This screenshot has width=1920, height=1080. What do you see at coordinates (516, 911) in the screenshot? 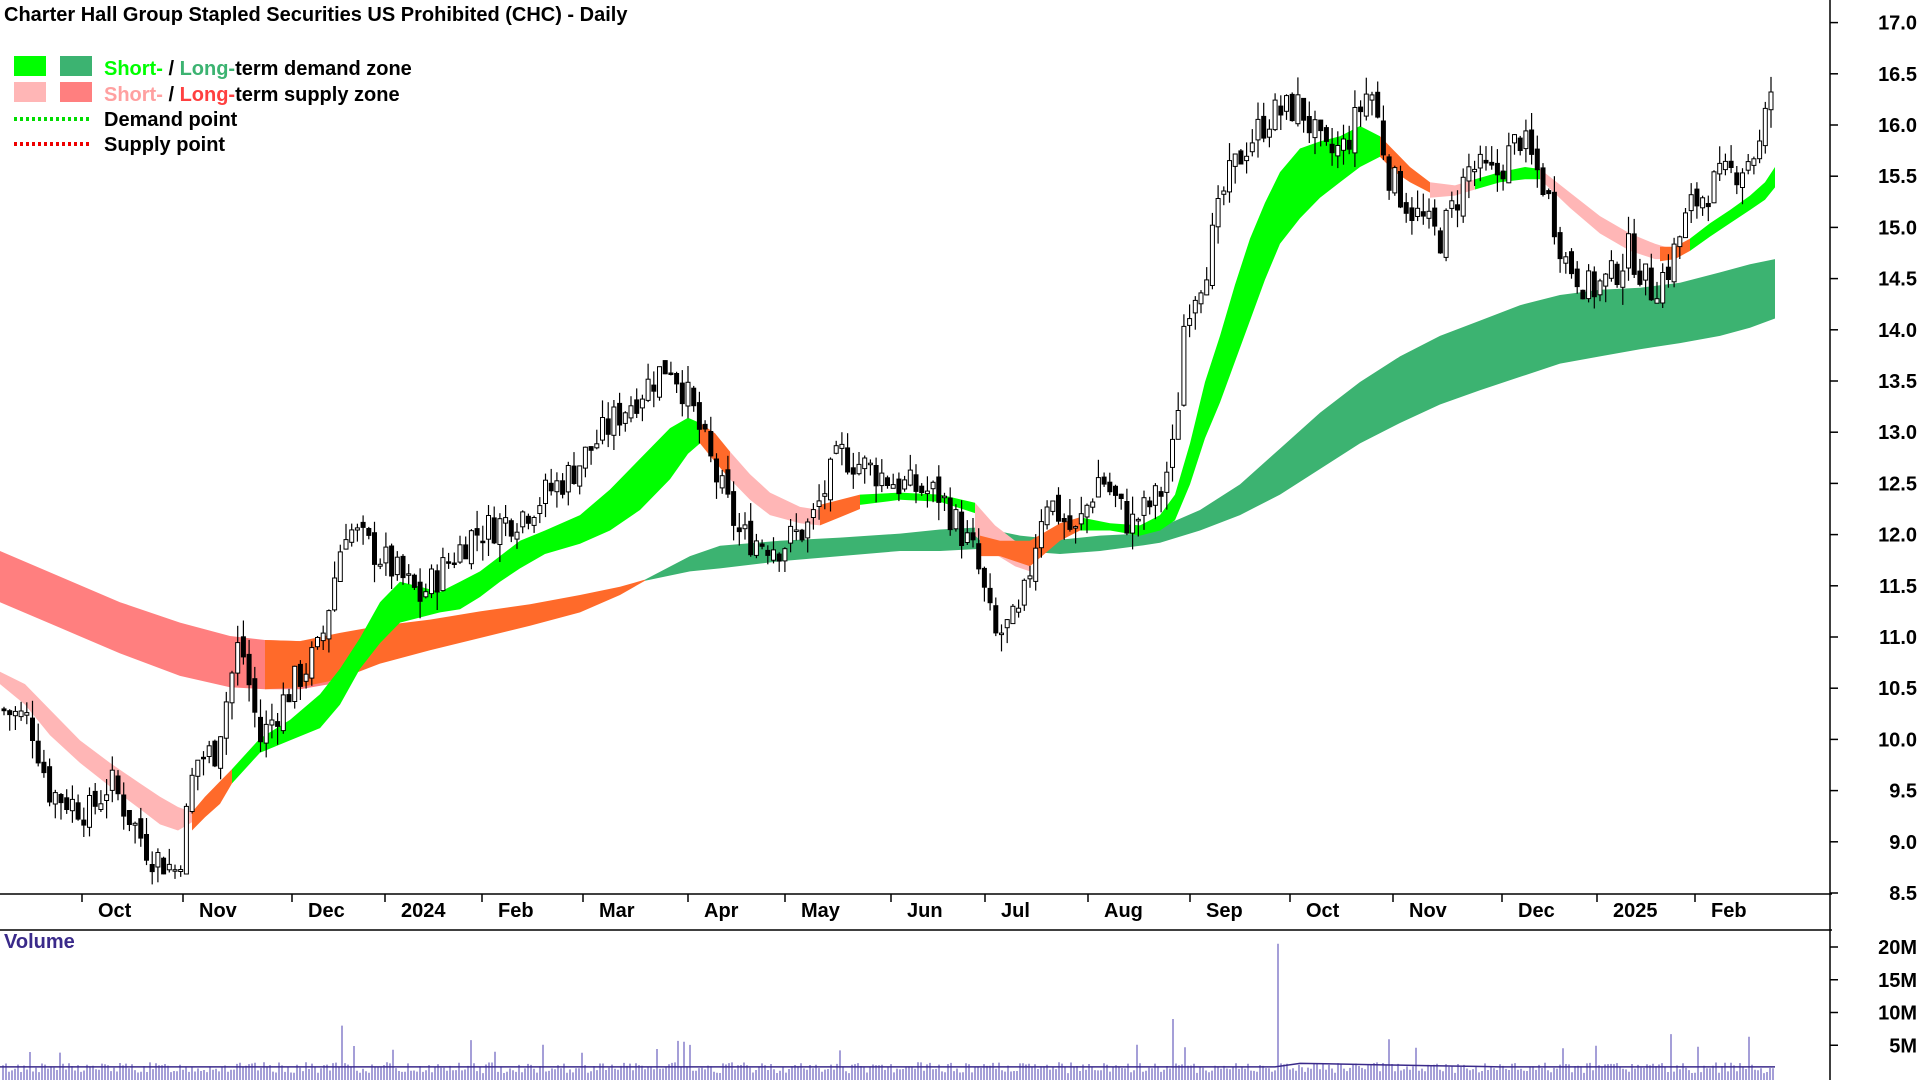
I see `x-tick-label: Feb` at bounding box center [516, 911].